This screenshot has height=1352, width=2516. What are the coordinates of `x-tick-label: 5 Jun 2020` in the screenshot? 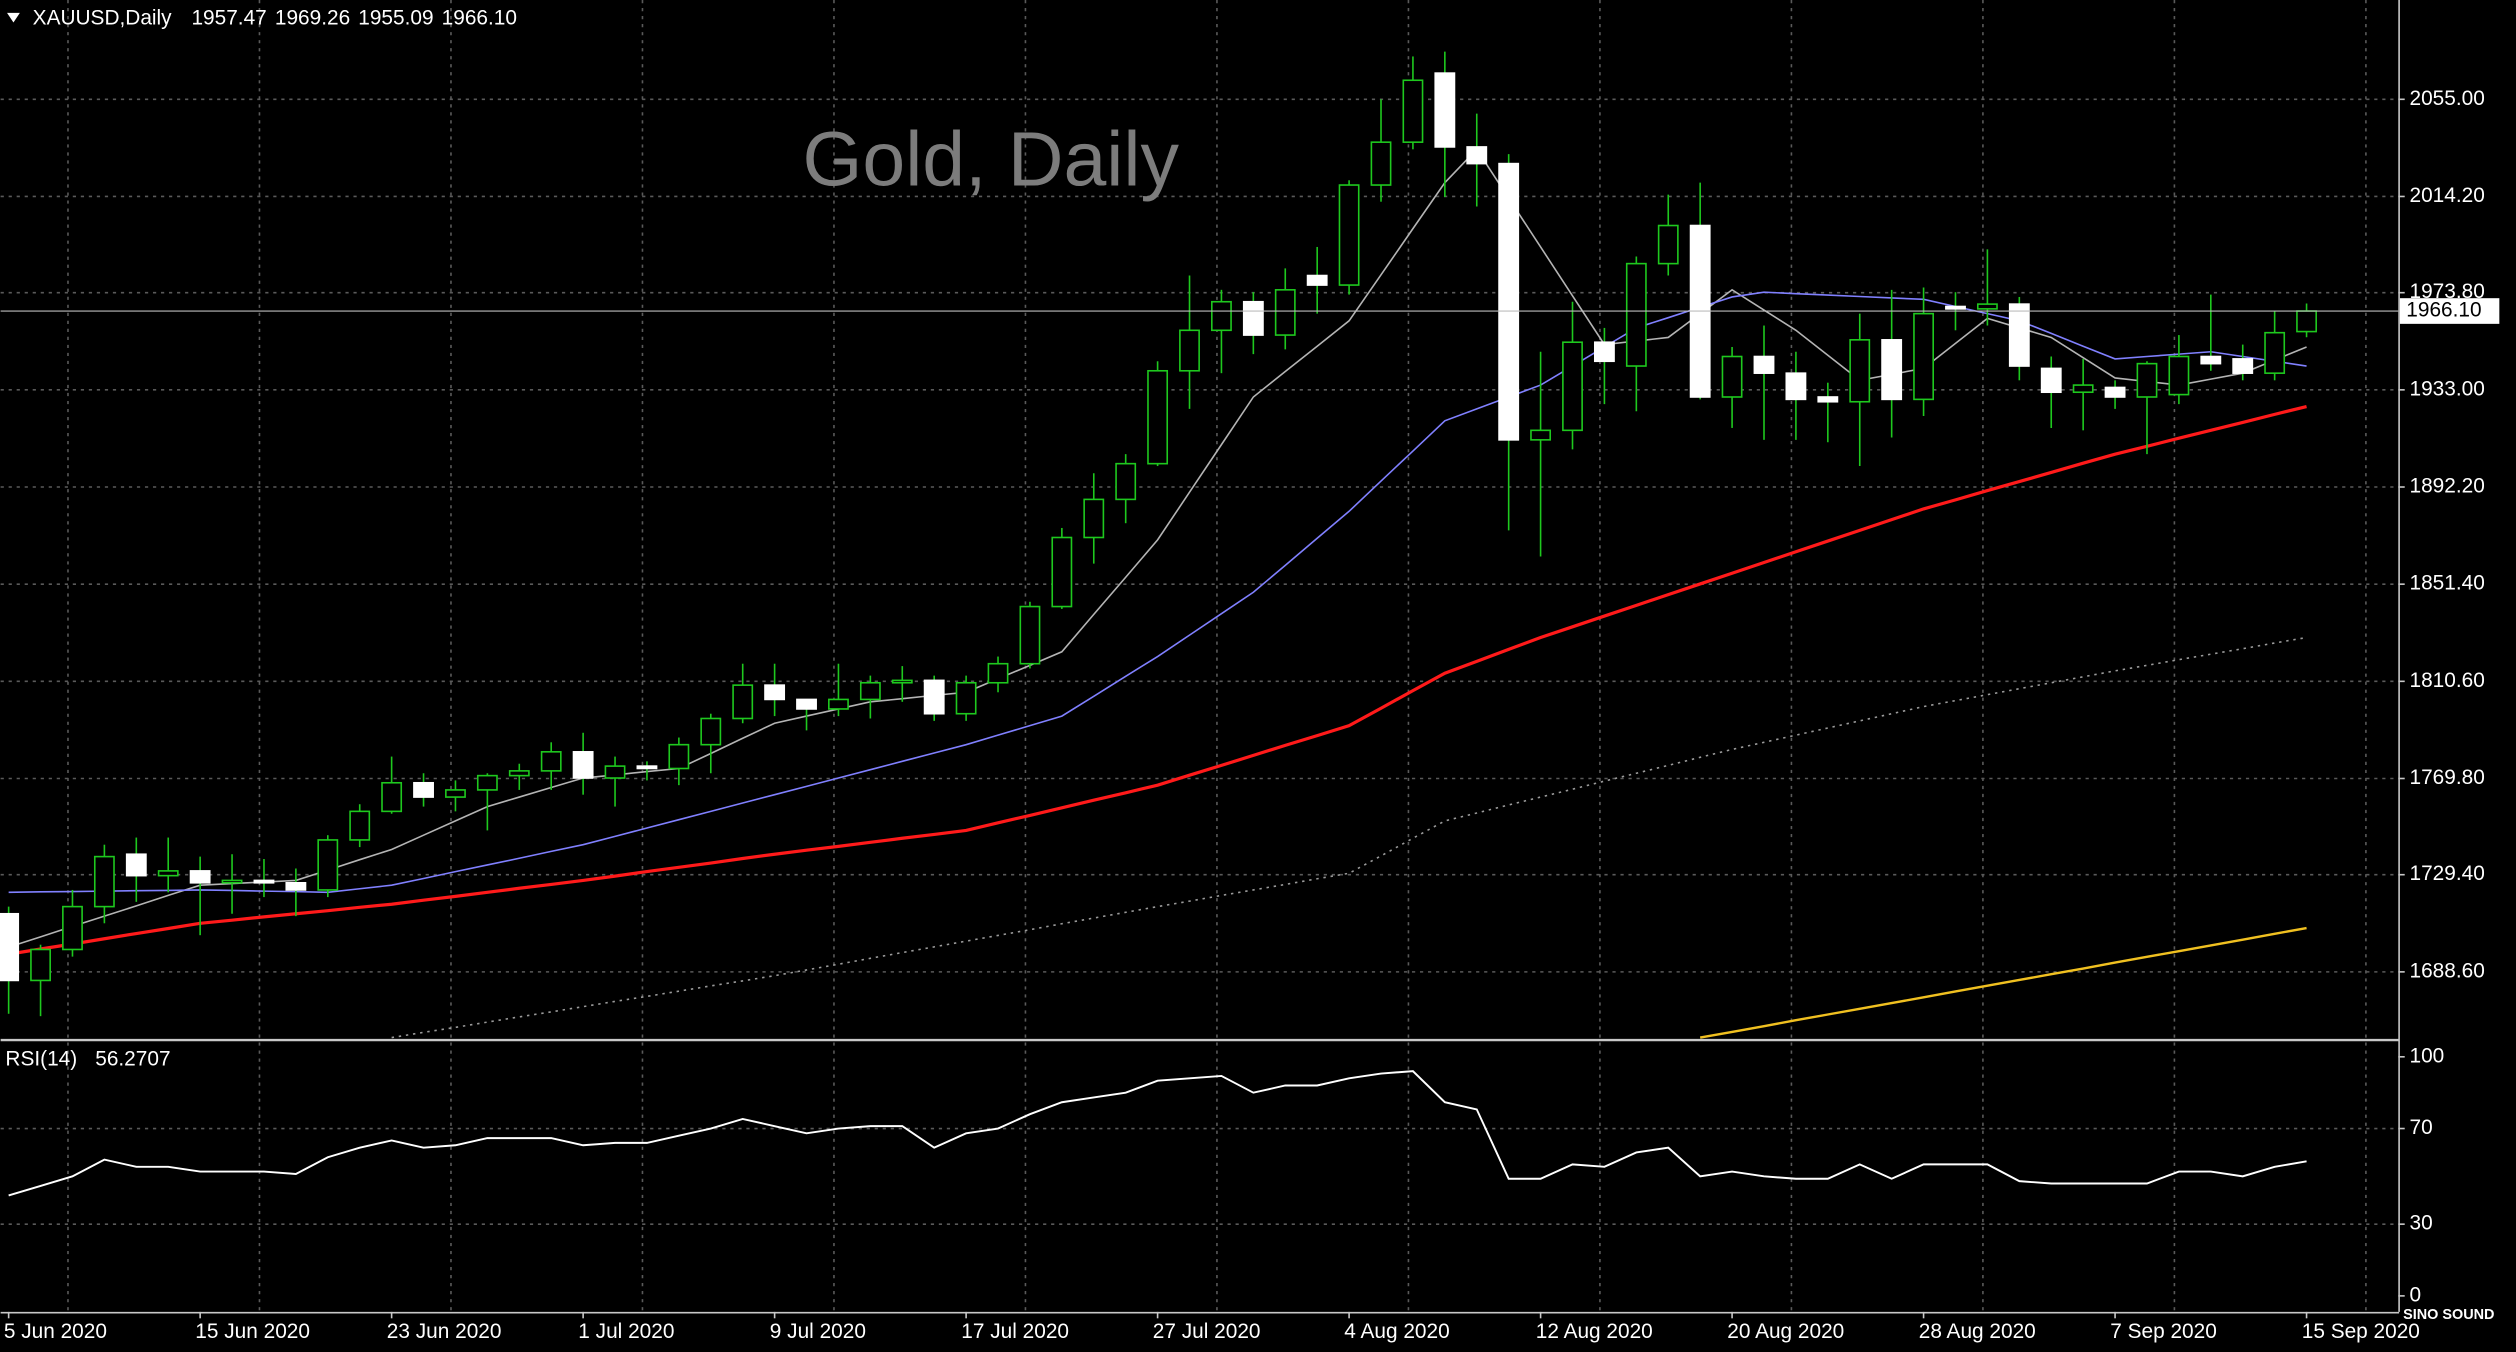 It's located at (55, 1331).